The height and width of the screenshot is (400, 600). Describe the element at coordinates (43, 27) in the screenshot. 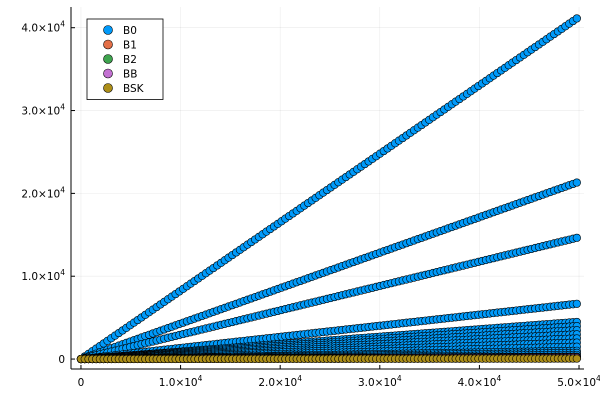

I see `y-tick-label: 4.0×10⁴` at that location.